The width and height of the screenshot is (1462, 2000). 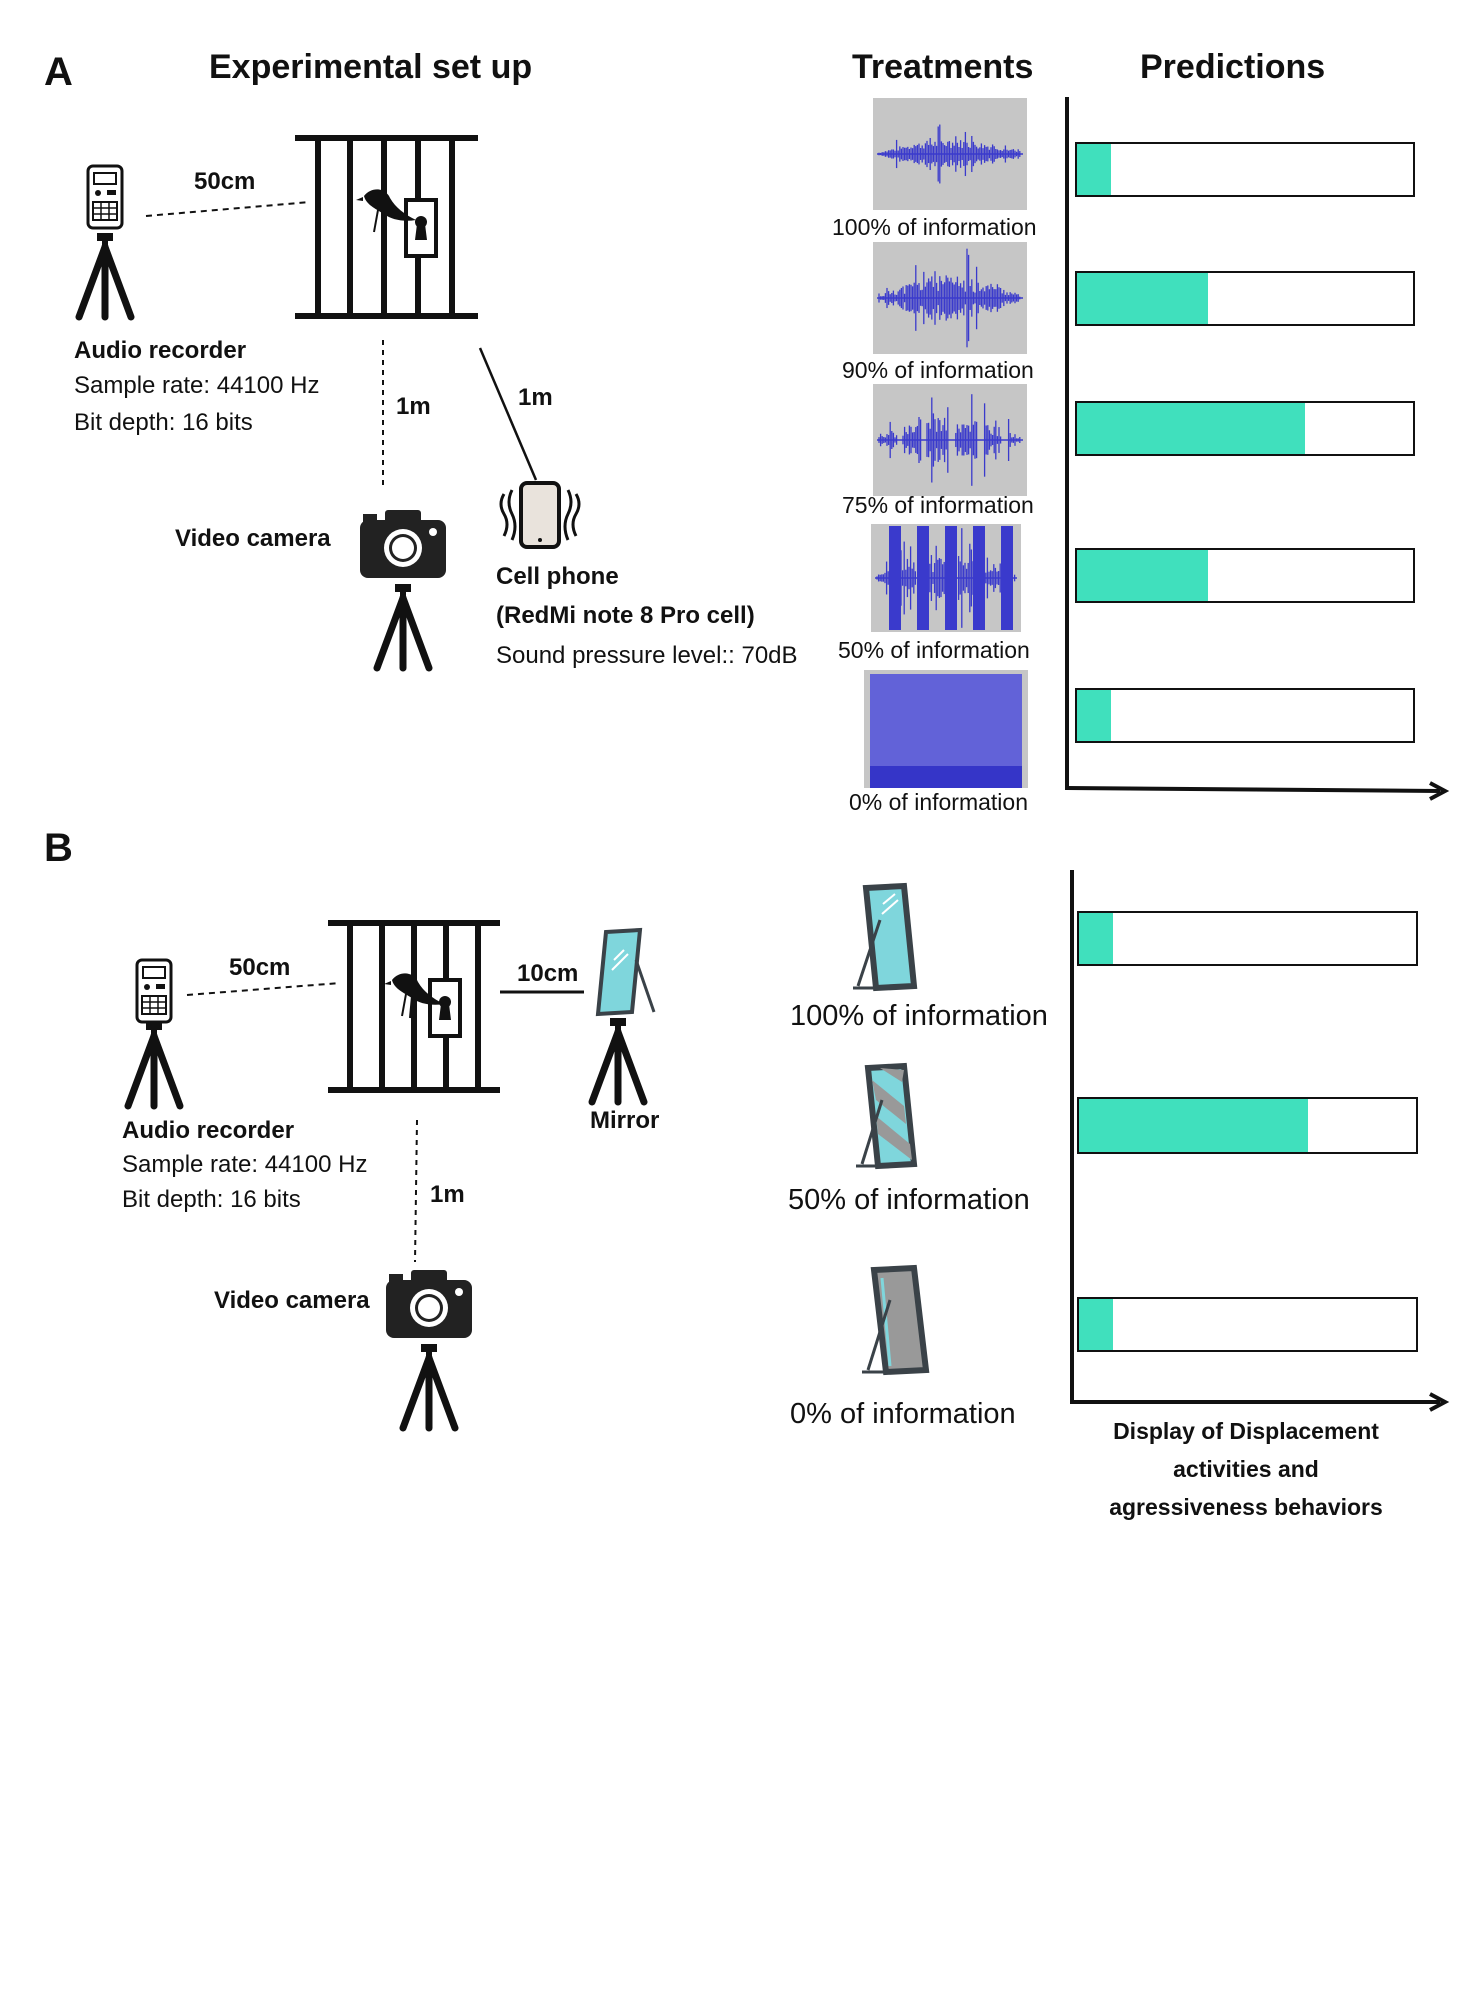 What do you see at coordinates (160, 350) in the screenshot?
I see `recorder-name-a: Audio recorder` at bounding box center [160, 350].